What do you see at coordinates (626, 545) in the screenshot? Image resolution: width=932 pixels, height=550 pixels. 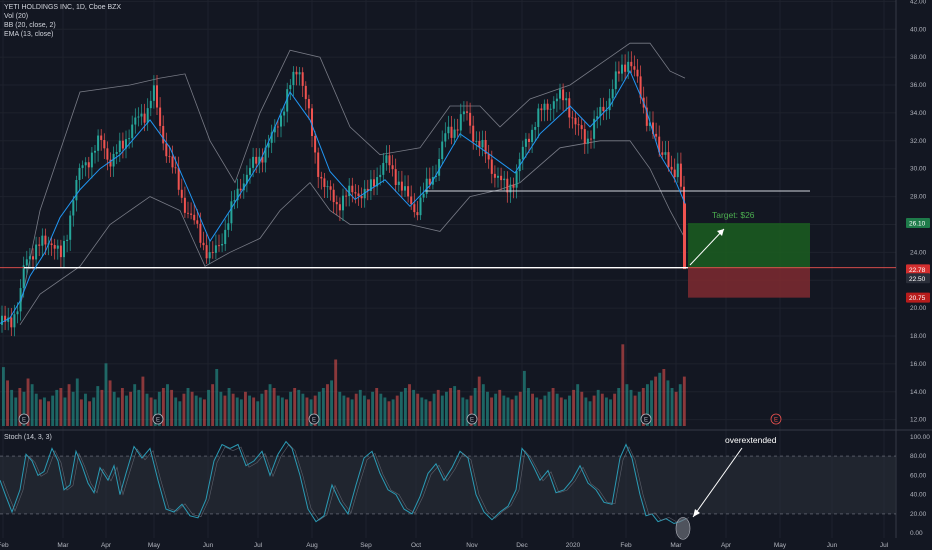 I see `x-tick: Feb` at bounding box center [626, 545].